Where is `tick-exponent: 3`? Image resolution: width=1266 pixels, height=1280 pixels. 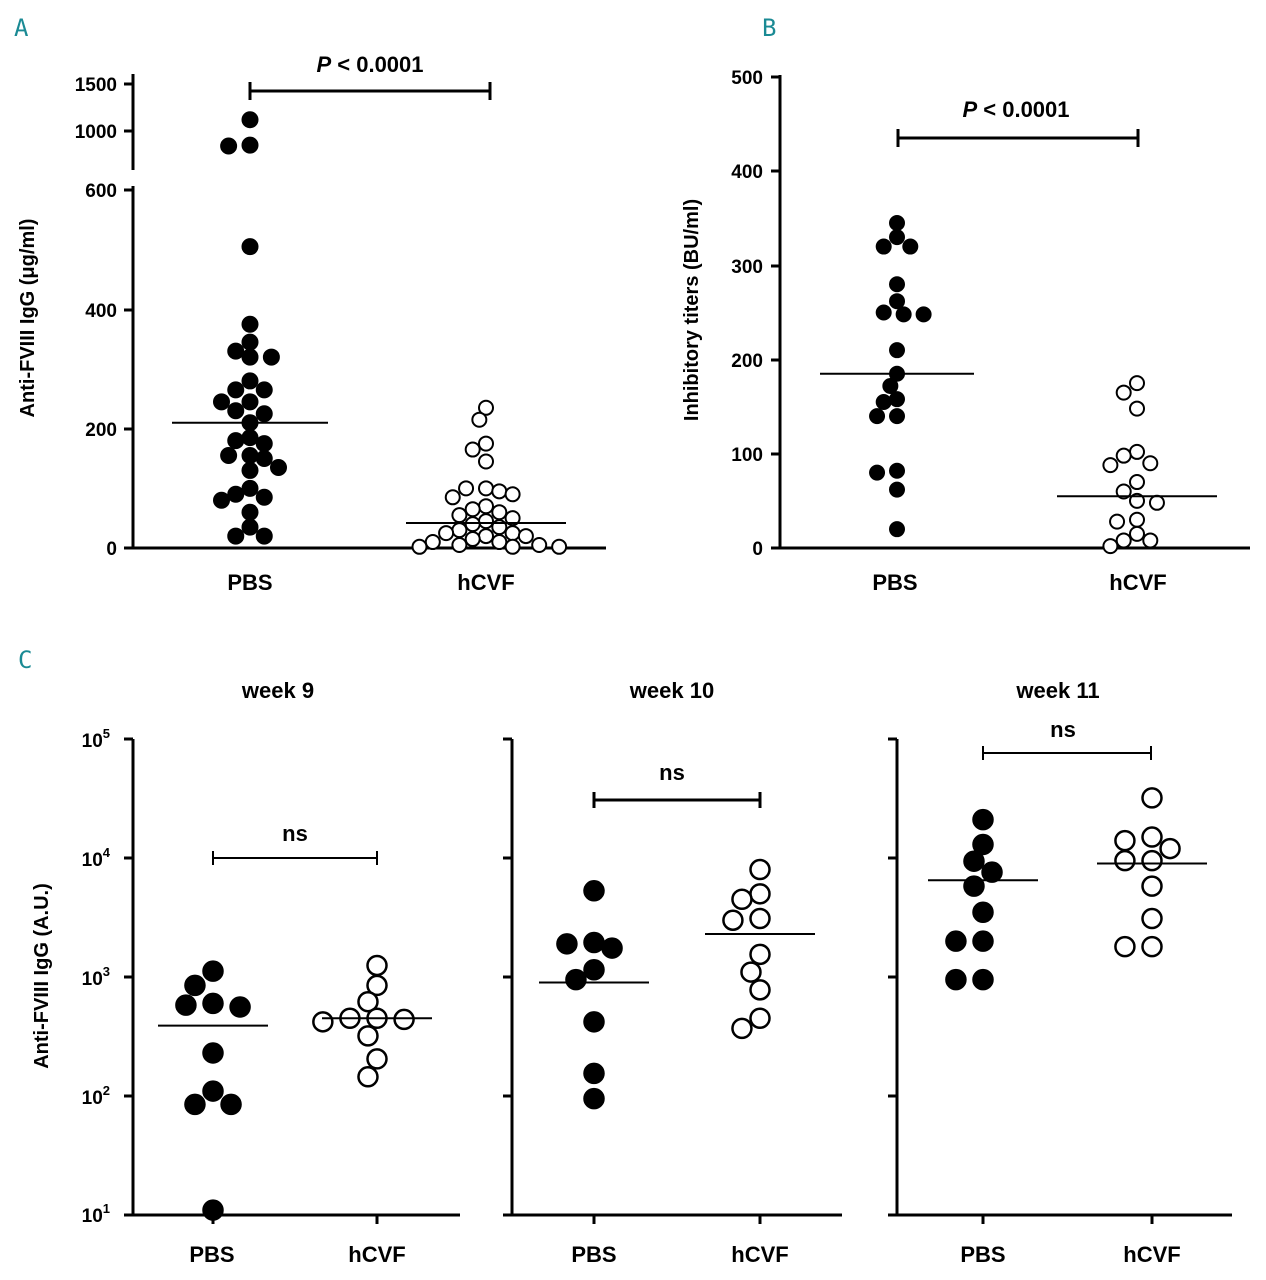
tick-exponent: 3 is located at coordinates (106, 971).